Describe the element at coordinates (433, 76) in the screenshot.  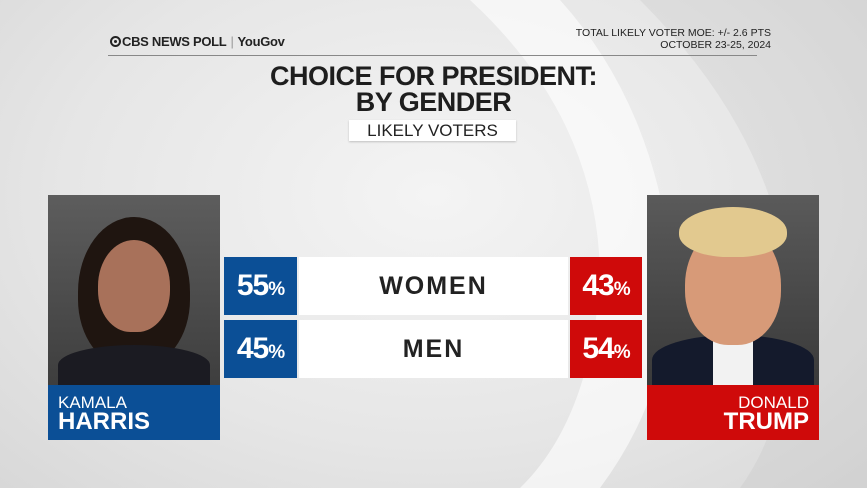
I see `title-line-1: CHOICE FOR PRESIDENT:` at that location.